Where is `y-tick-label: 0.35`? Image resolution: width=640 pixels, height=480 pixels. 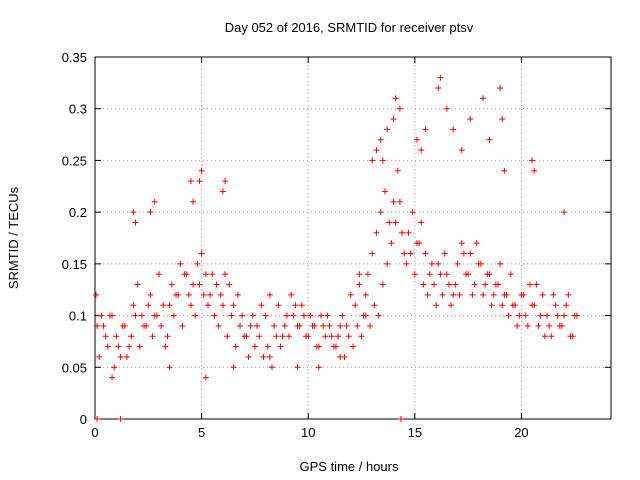
y-tick-label: 0.35 is located at coordinates (74, 57).